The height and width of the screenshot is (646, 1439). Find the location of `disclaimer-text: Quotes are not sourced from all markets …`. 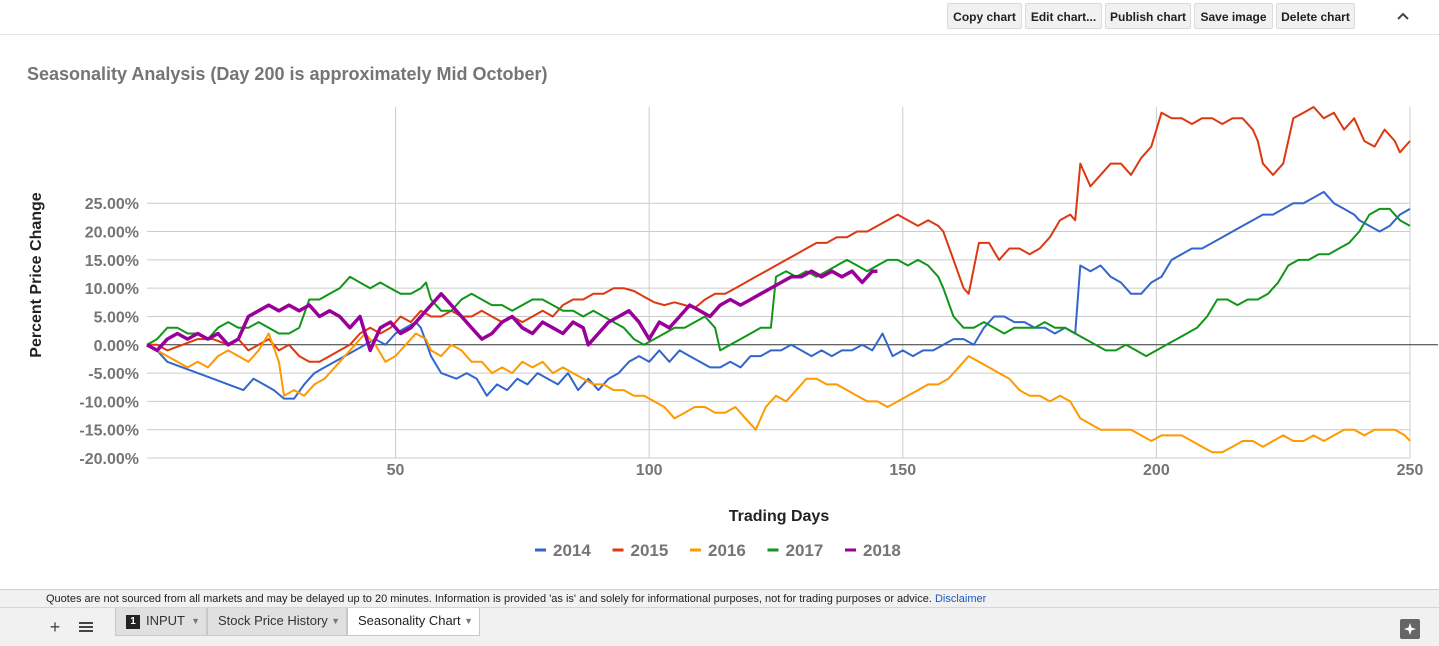

disclaimer-text: Quotes are not sourced from all markets … is located at coordinates (489, 599).